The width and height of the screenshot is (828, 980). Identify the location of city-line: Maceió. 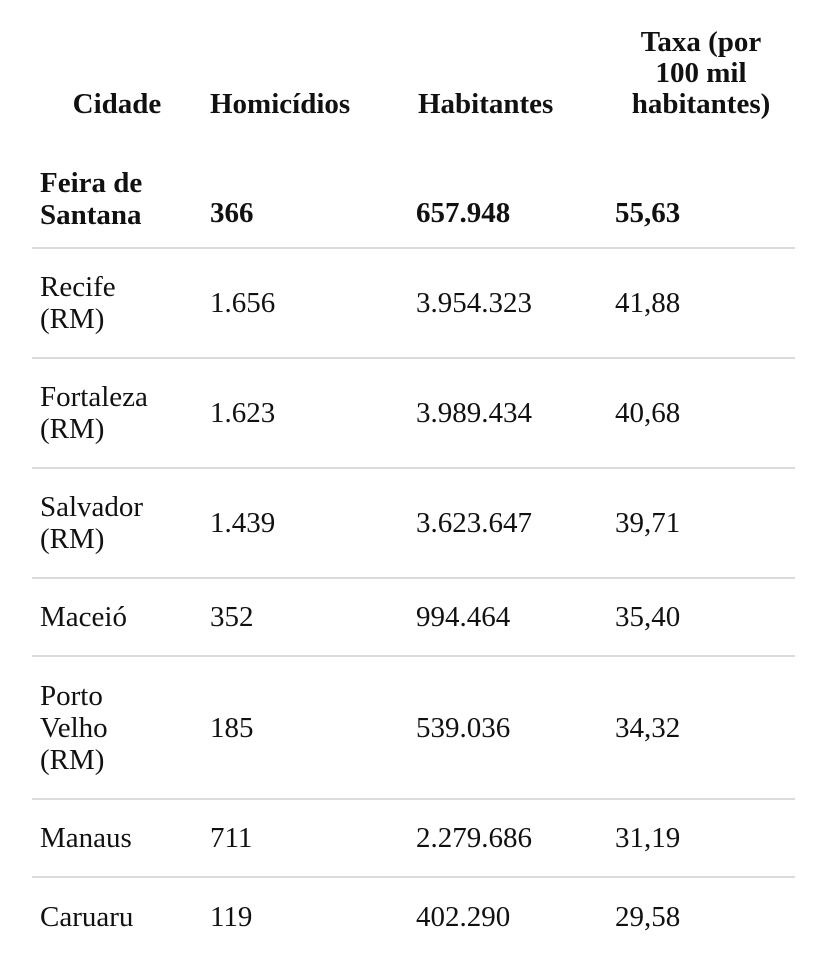
(83, 617).